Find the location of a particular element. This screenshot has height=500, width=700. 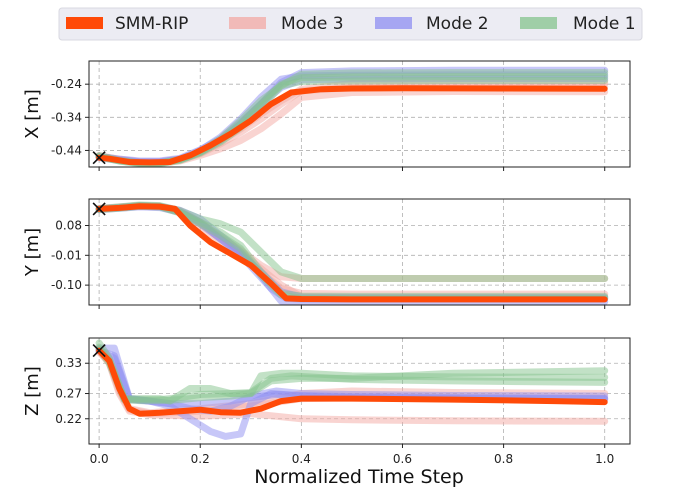

y-tick-label-x-0: -0.44 is located at coordinates (66, 150).